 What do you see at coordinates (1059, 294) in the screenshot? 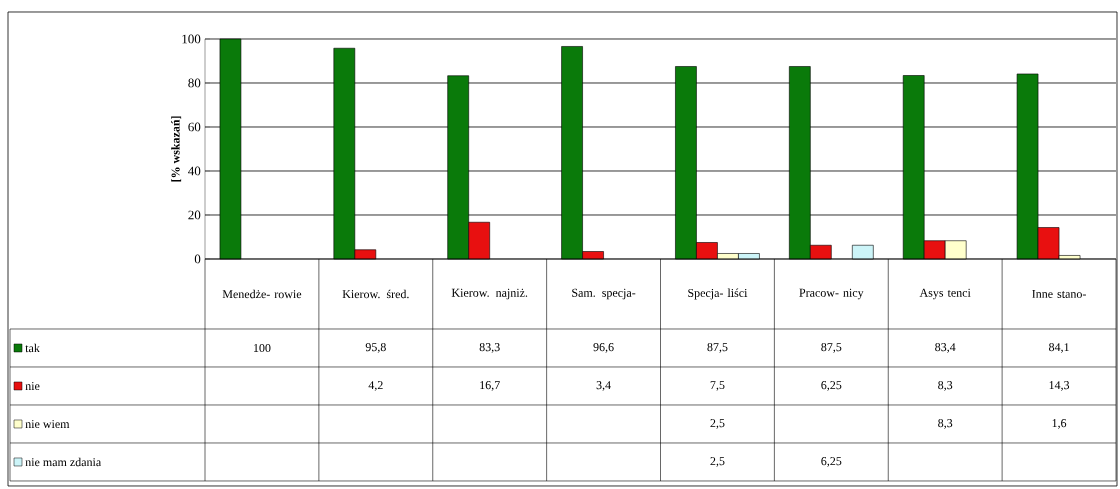
I see `x-tick-label: Inne stano-` at bounding box center [1059, 294].